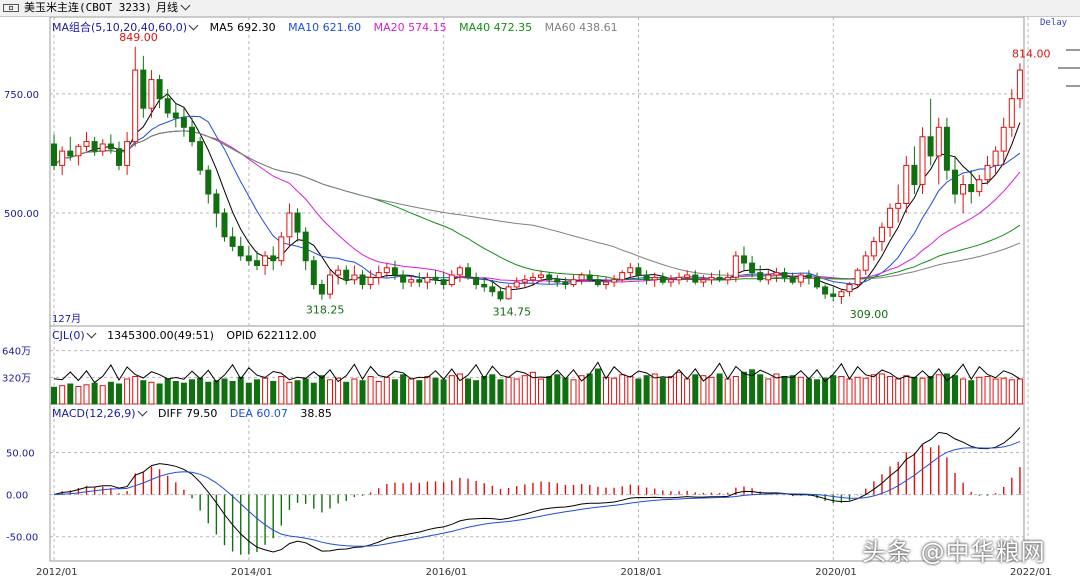 The height and width of the screenshot is (578, 1080). Describe the element at coordinates (94, 413) in the screenshot. I see `macd-indicator-label: MACD(12,26,9)` at that location.